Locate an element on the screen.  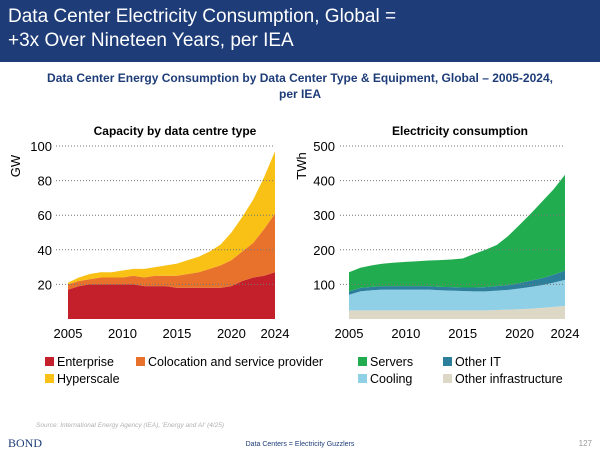
y-axis-label: GW is located at coordinates (15, 165).